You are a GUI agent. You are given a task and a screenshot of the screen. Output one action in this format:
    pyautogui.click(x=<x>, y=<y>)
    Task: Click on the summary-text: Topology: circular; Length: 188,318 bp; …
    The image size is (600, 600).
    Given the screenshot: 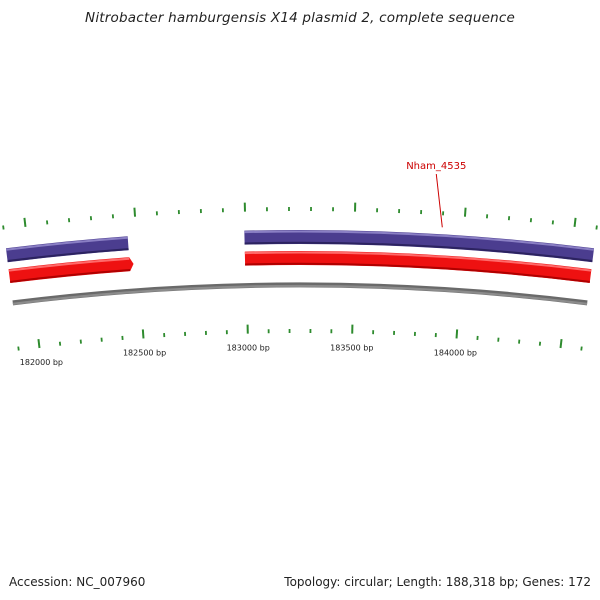 What is the action you would take?
    pyautogui.click(x=437, y=582)
    